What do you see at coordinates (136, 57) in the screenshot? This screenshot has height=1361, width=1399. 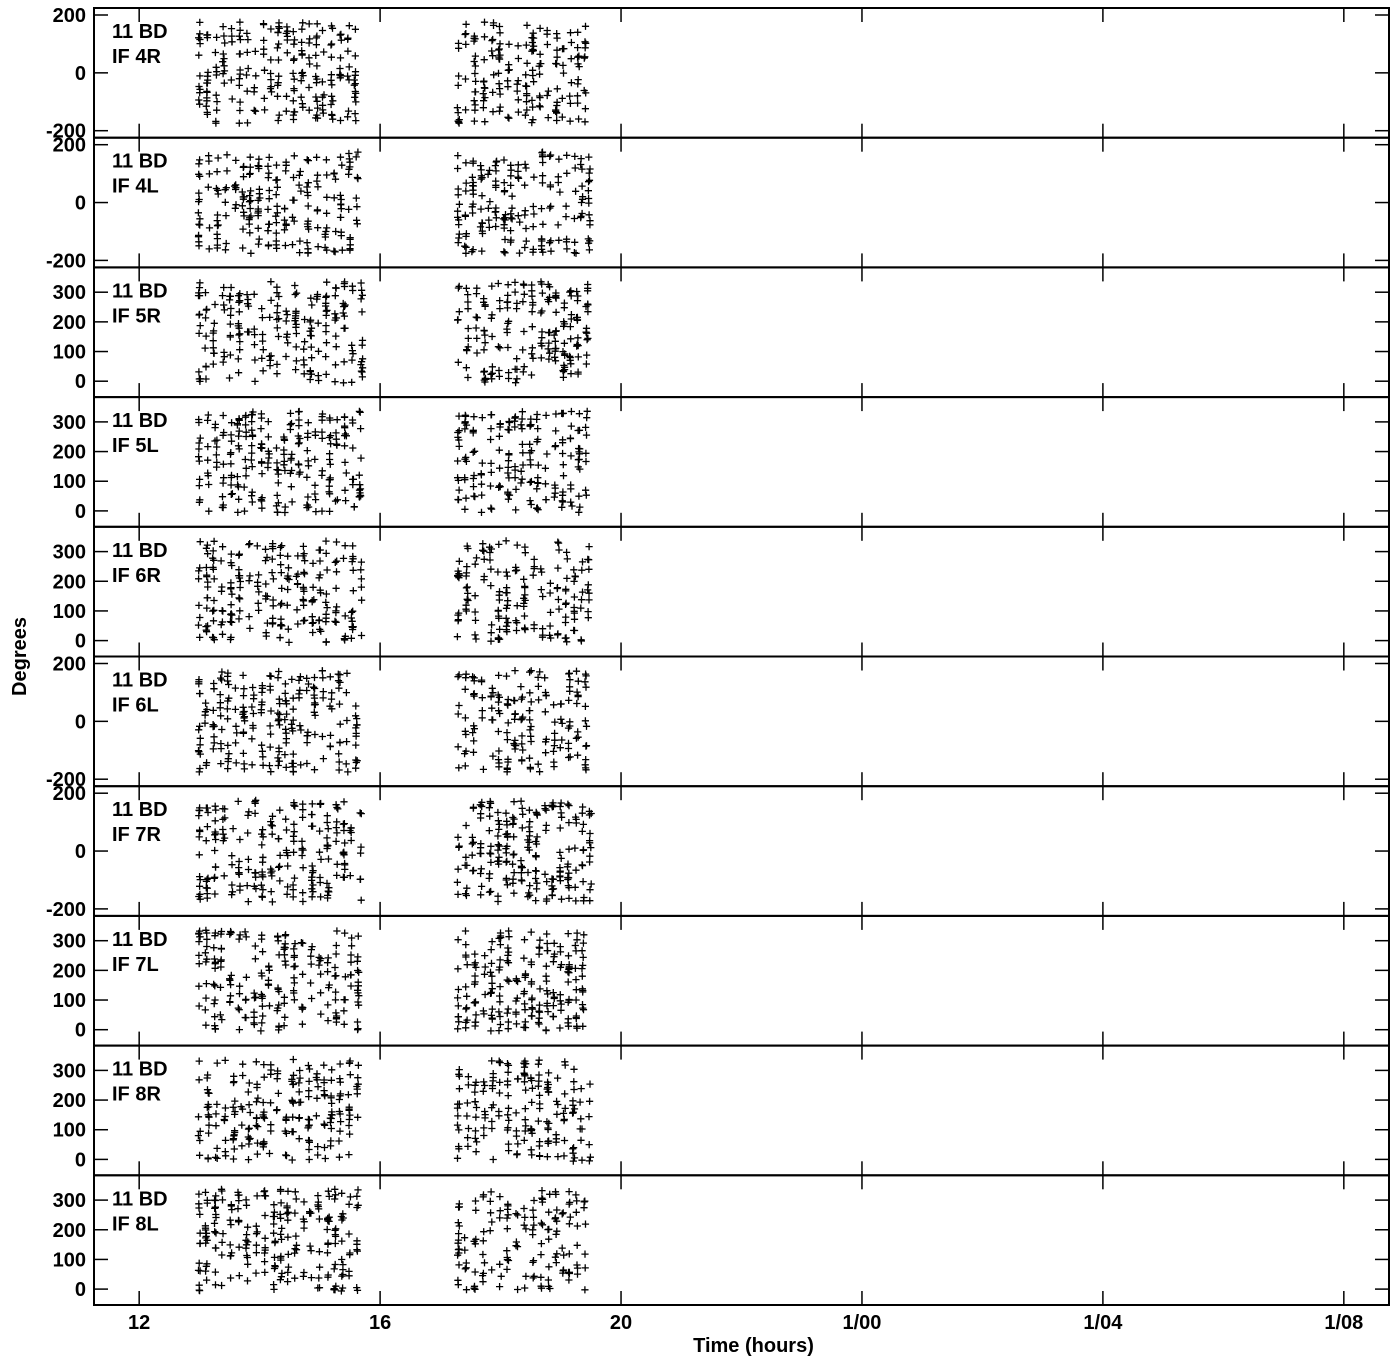 I see `panel-label-if: IF 4R` at bounding box center [136, 57].